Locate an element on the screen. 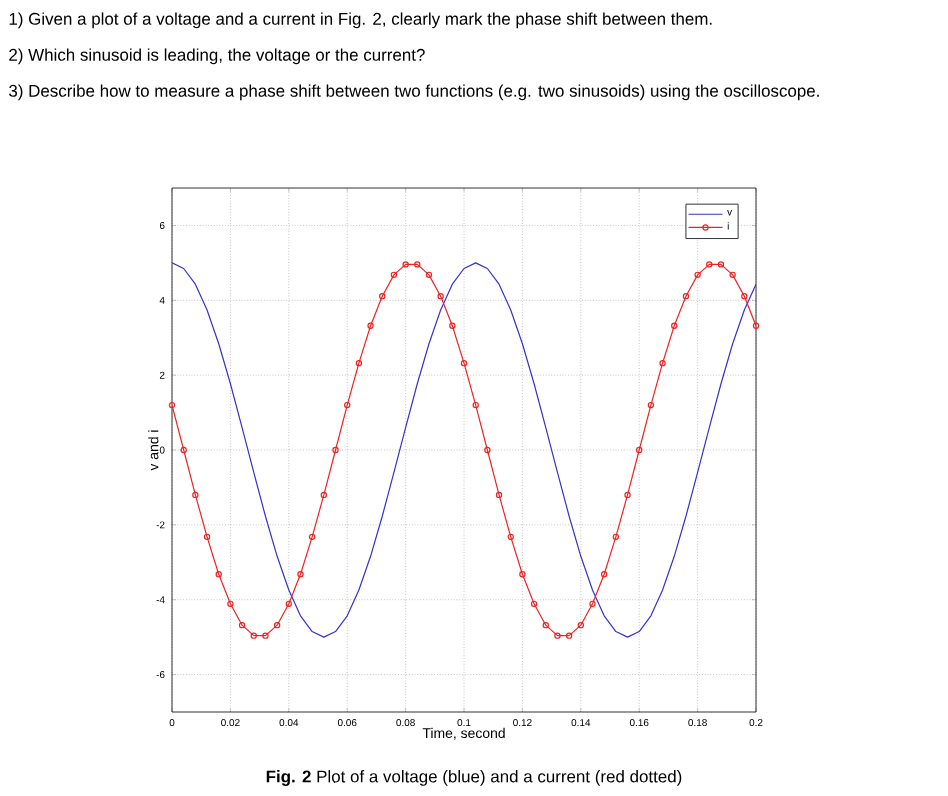 The height and width of the screenshot is (796, 948). text: 1) Given a plot of a voltage and a current in Fig. 2, clearly mark the phase shift between them. is located at coordinates (360, 20).